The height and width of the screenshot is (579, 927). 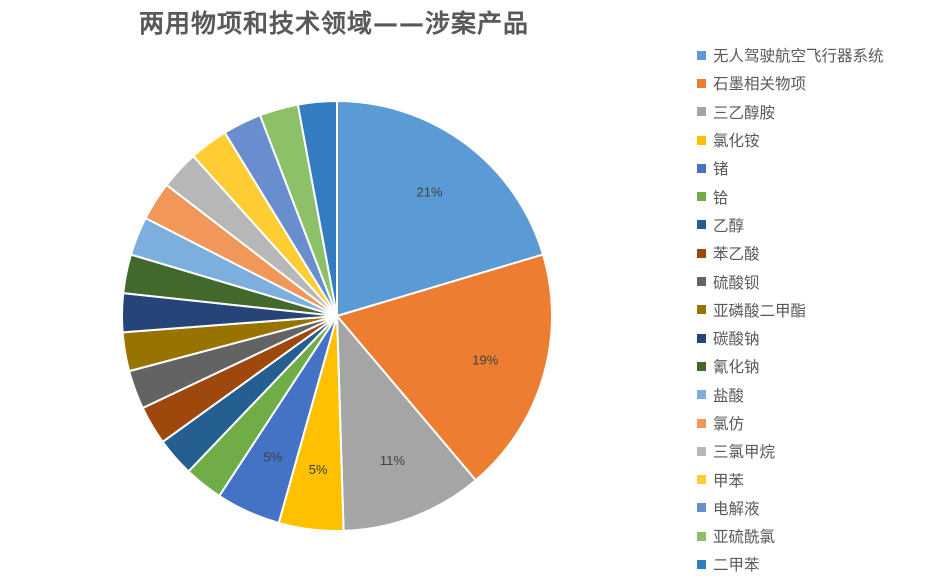 I want to click on legend-label: 三乙醇胺, so click(x=744, y=112).